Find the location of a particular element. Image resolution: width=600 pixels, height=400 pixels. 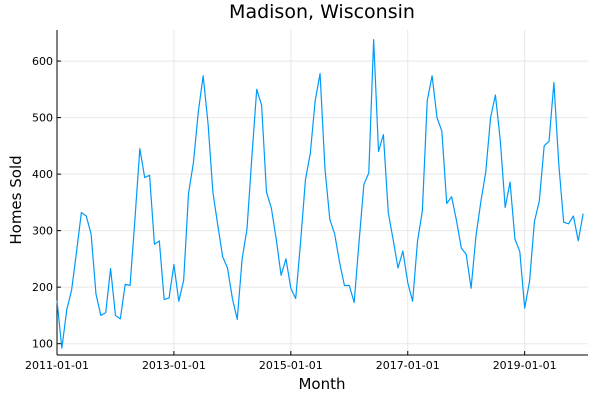

y-tick-label: 400 is located at coordinates (42, 174).